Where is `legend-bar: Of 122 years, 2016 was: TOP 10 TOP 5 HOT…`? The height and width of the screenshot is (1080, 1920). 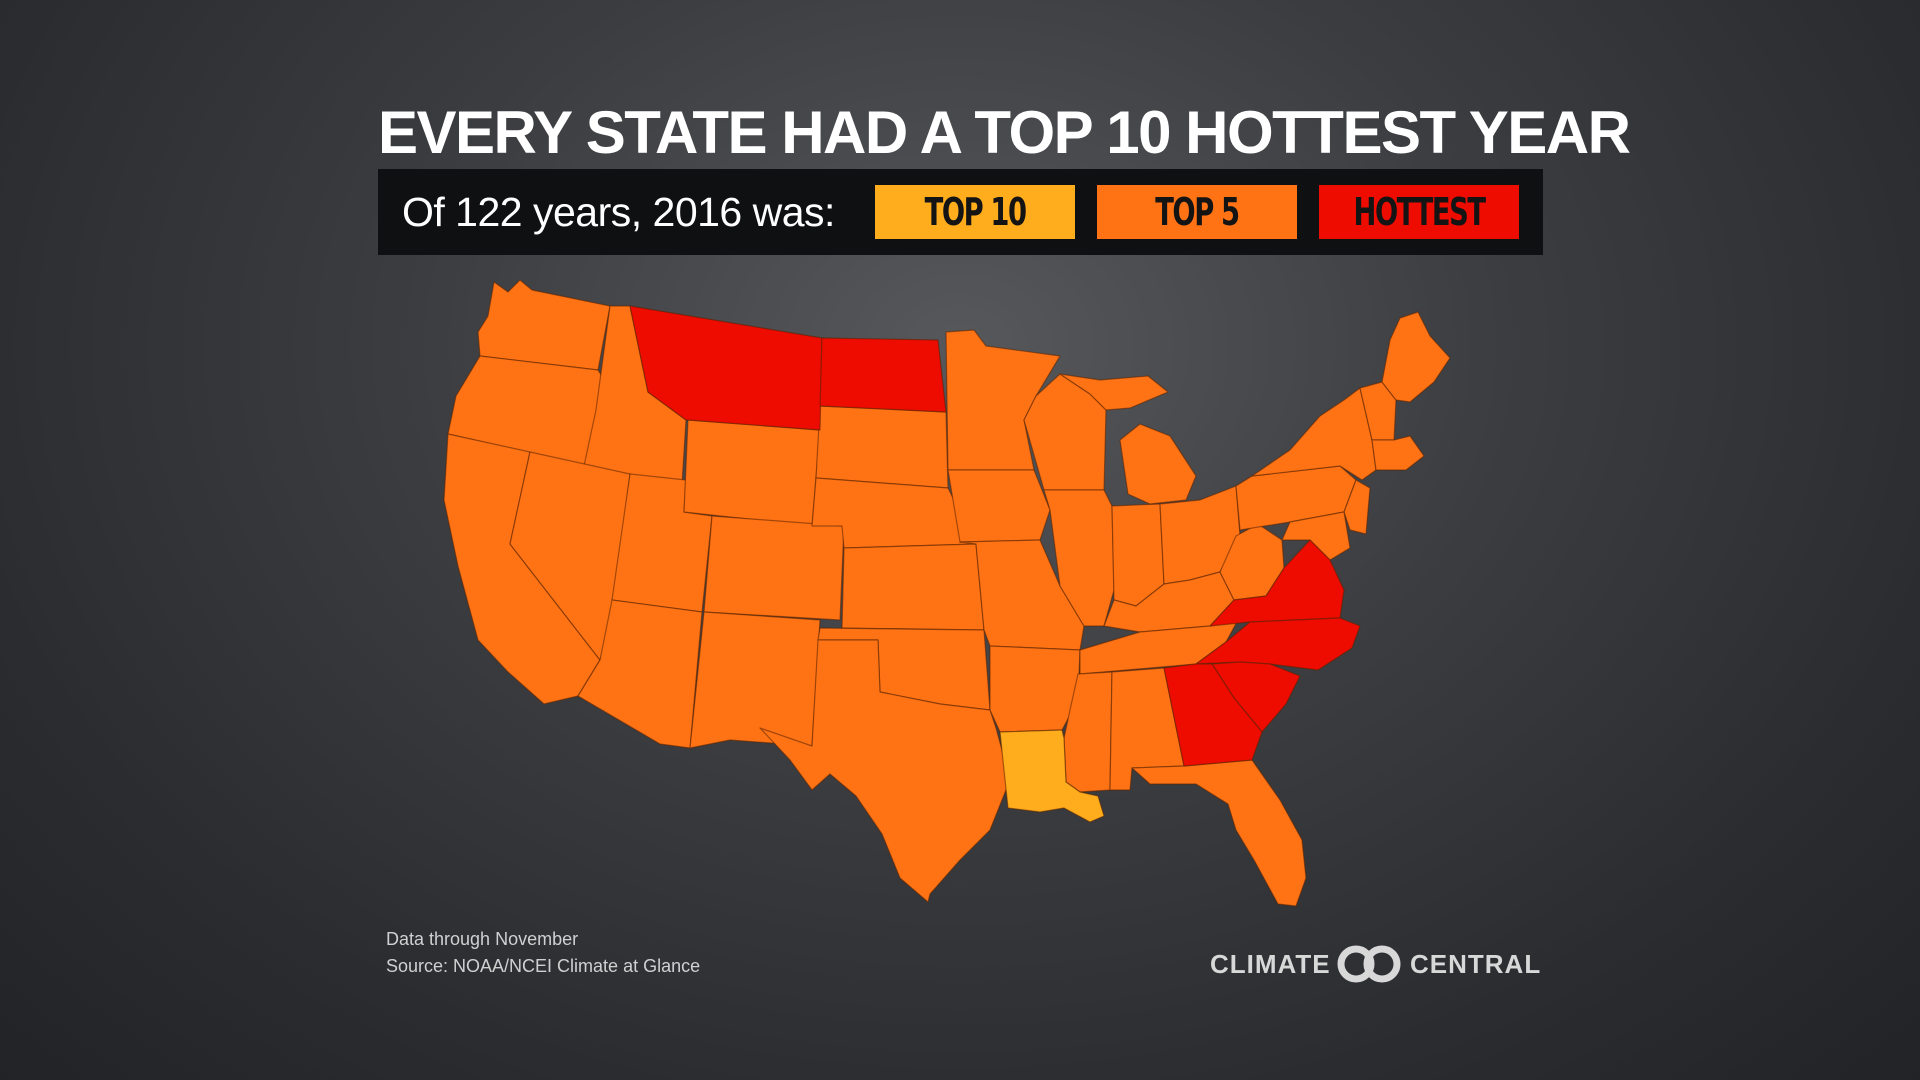
legend-bar: Of 122 years, 2016 was: TOP 10 TOP 5 HOT… is located at coordinates (960, 212).